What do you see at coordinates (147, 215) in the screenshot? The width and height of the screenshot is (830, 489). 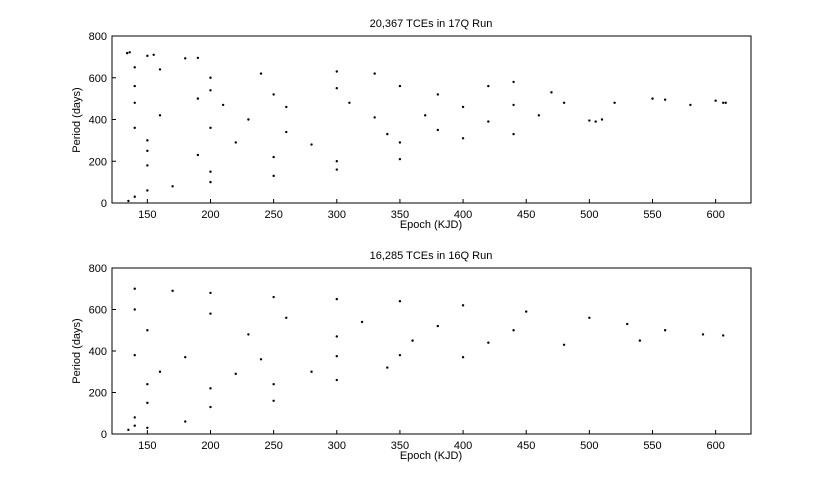 I see `x-tick-label: 150` at bounding box center [147, 215].